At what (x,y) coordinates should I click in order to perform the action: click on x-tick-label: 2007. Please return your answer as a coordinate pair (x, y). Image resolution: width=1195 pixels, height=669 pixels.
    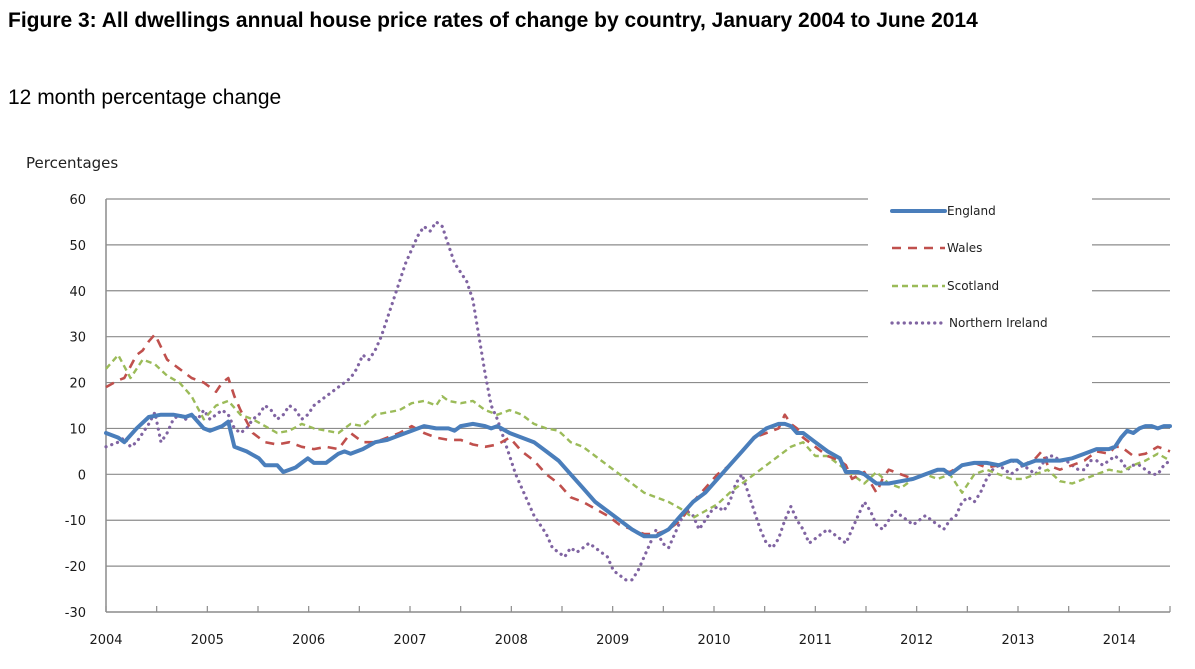
    Looking at the image, I should click on (409, 640).